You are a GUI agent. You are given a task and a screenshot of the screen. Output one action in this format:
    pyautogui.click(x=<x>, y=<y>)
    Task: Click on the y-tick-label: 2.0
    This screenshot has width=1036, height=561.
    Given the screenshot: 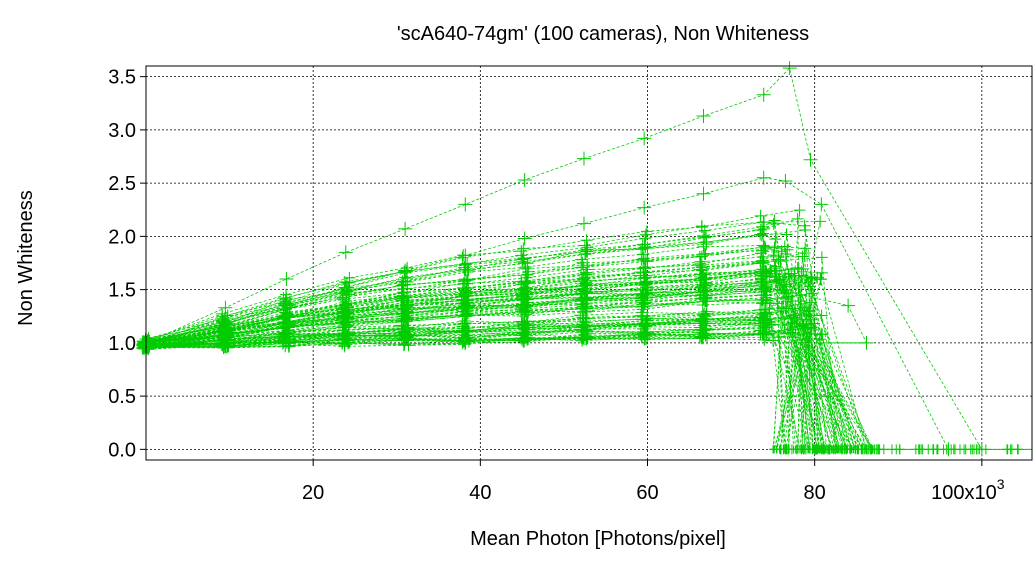 What is the action you would take?
    pyautogui.click(x=122, y=237)
    